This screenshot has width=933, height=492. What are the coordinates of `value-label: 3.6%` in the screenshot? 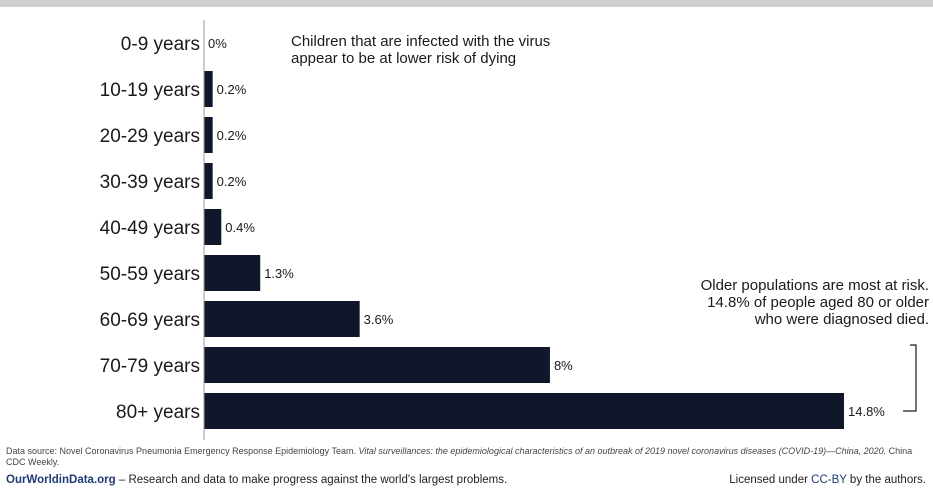 It's located at (379, 319).